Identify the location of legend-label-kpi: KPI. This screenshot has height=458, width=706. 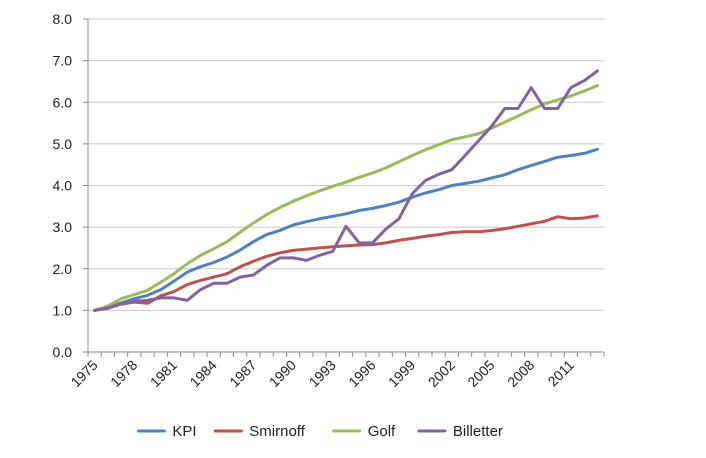
(184, 431).